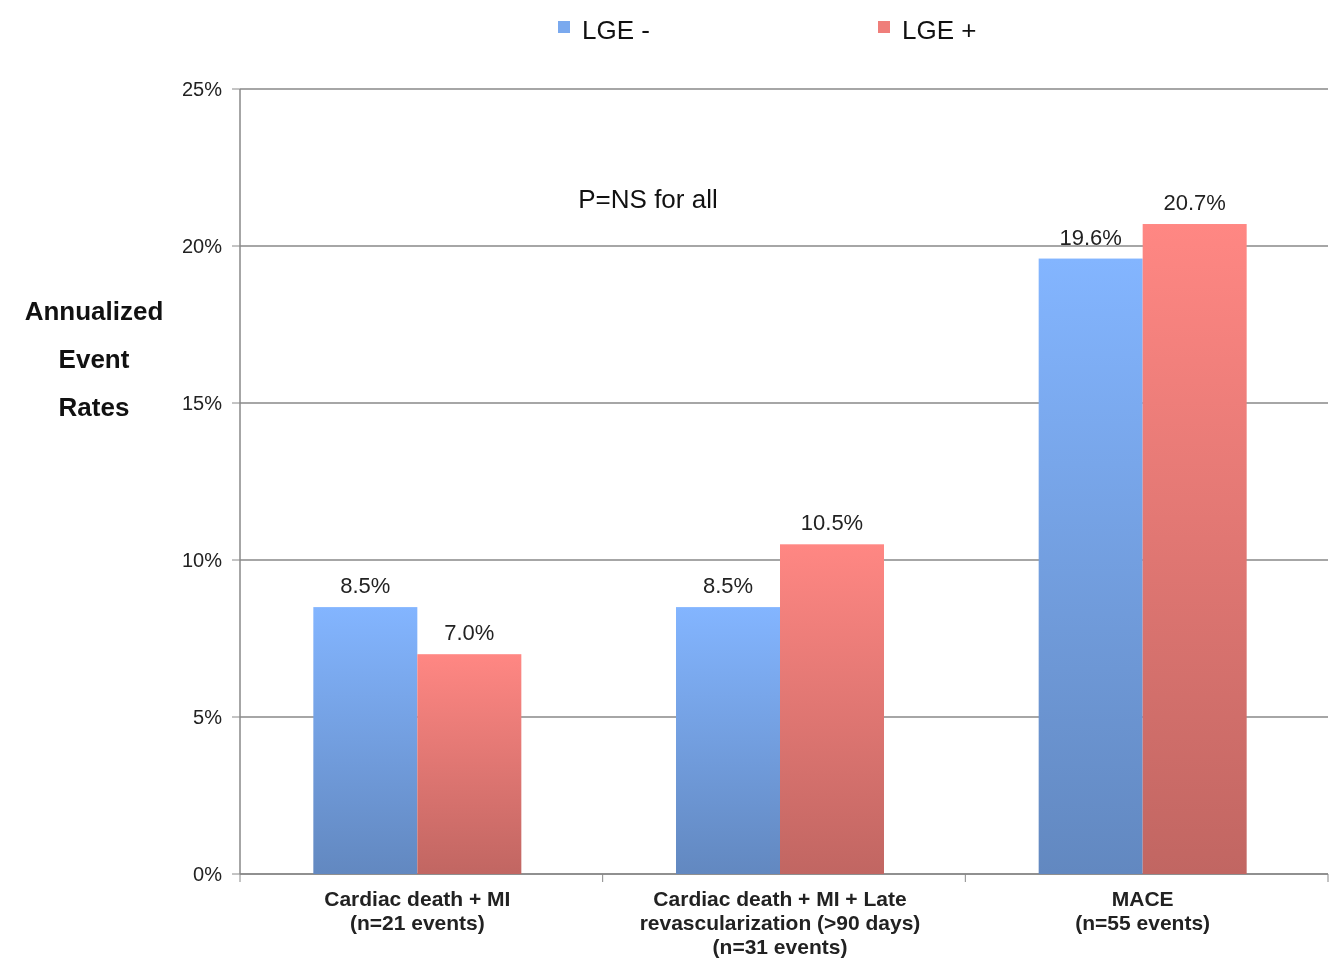 Image resolution: width=1331 pixels, height=972 pixels. I want to click on legend-label: LGE -, so click(616, 30).